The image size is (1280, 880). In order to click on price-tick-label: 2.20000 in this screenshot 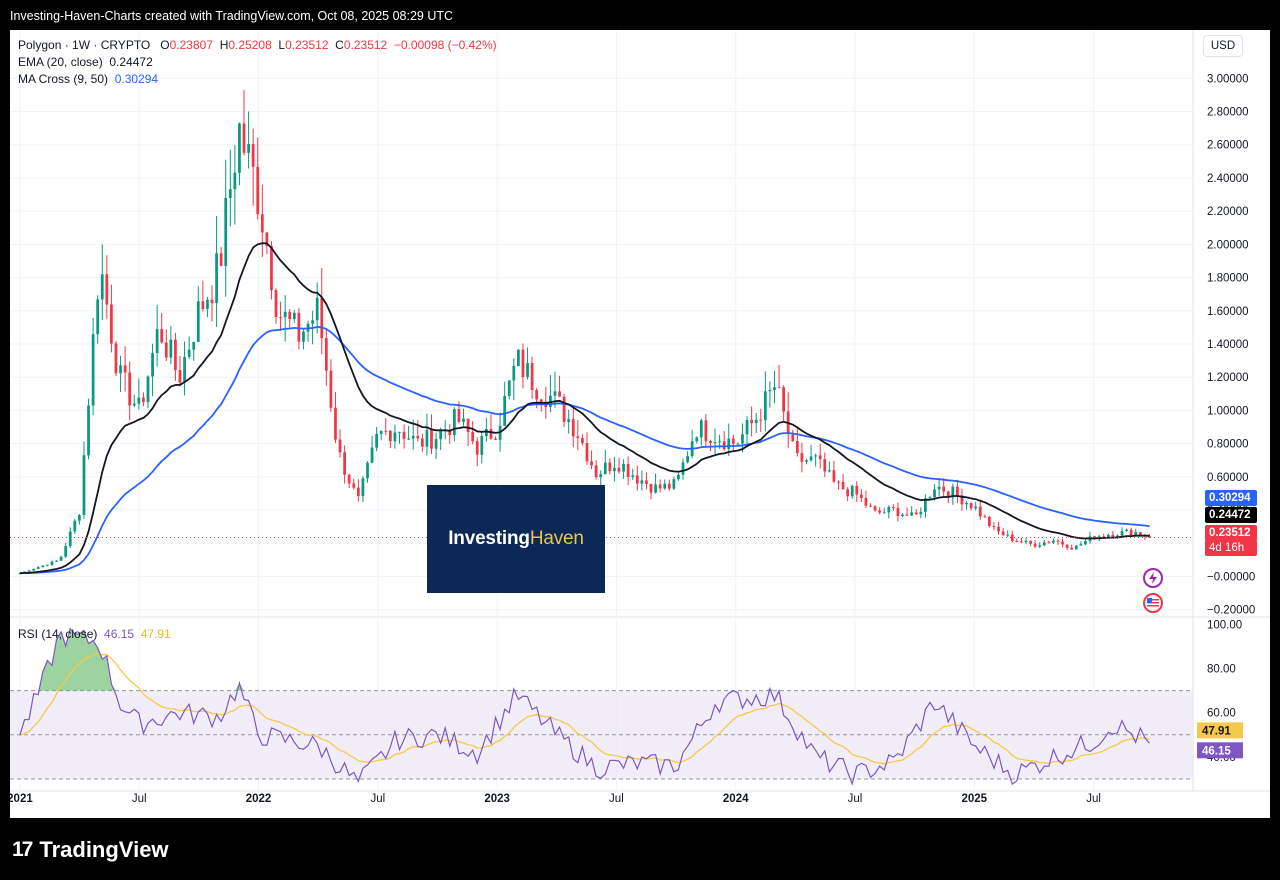, I will do `click(1228, 212)`.